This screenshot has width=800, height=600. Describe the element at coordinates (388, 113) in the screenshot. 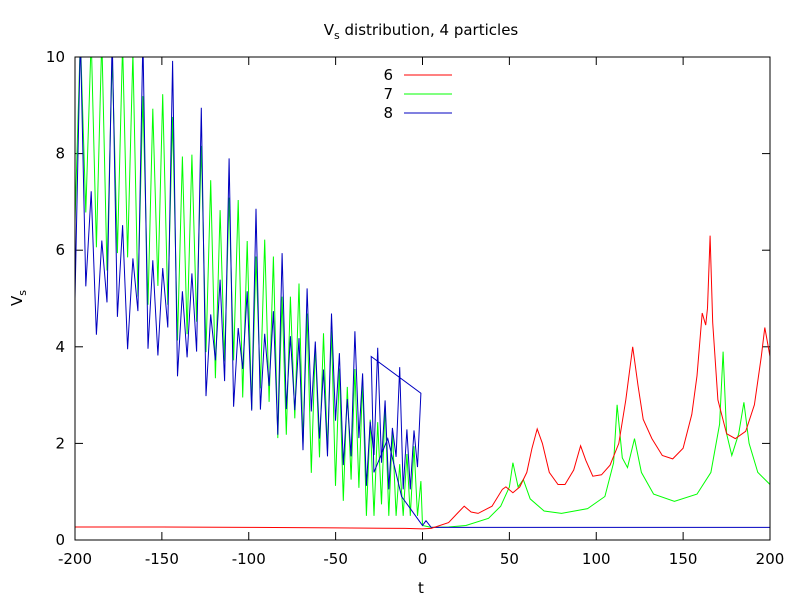

I see `legend-label-8: 8` at that location.